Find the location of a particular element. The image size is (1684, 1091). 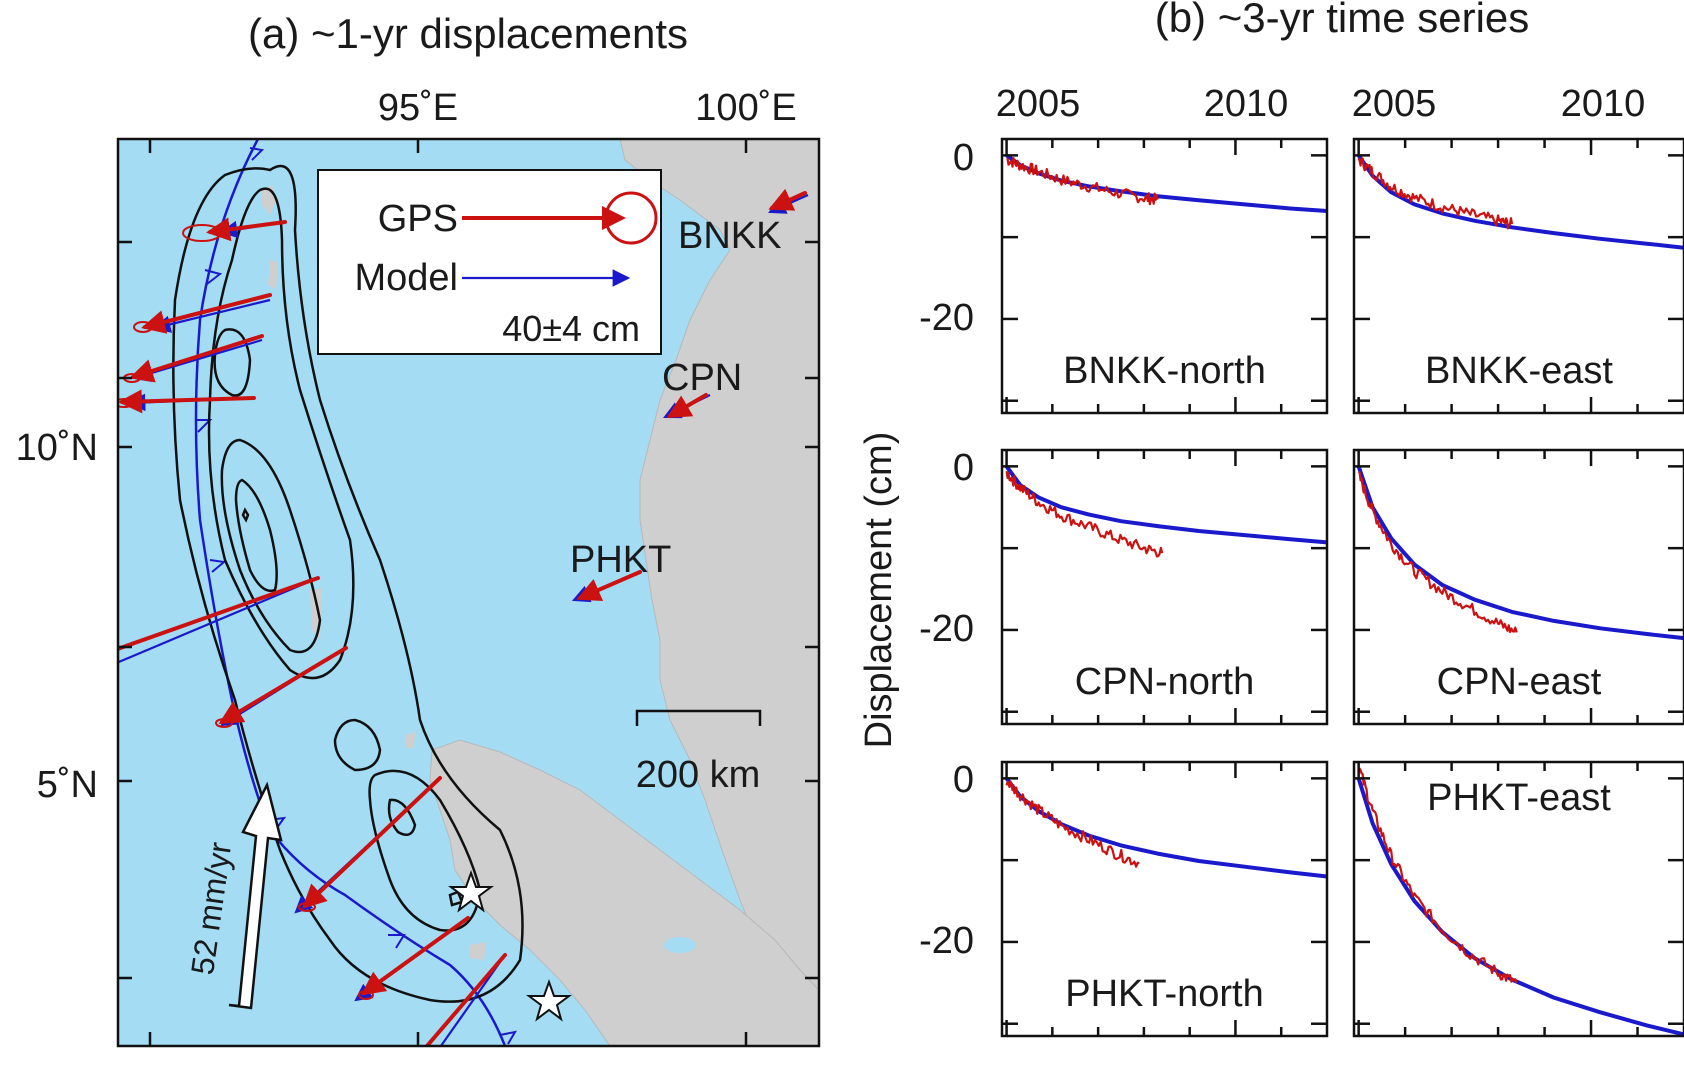

land-sumatra is located at coordinates (624, 892).